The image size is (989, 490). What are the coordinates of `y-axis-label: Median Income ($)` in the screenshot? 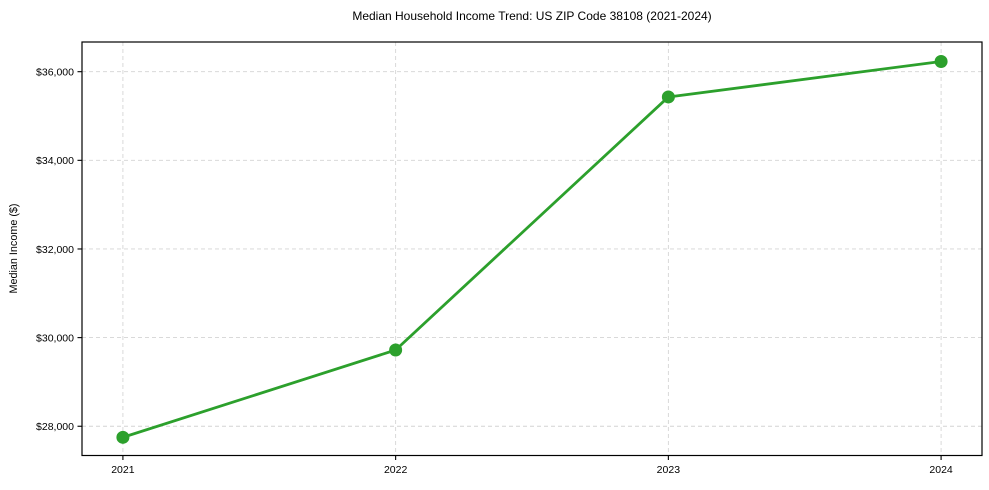 It's located at (14, 248).